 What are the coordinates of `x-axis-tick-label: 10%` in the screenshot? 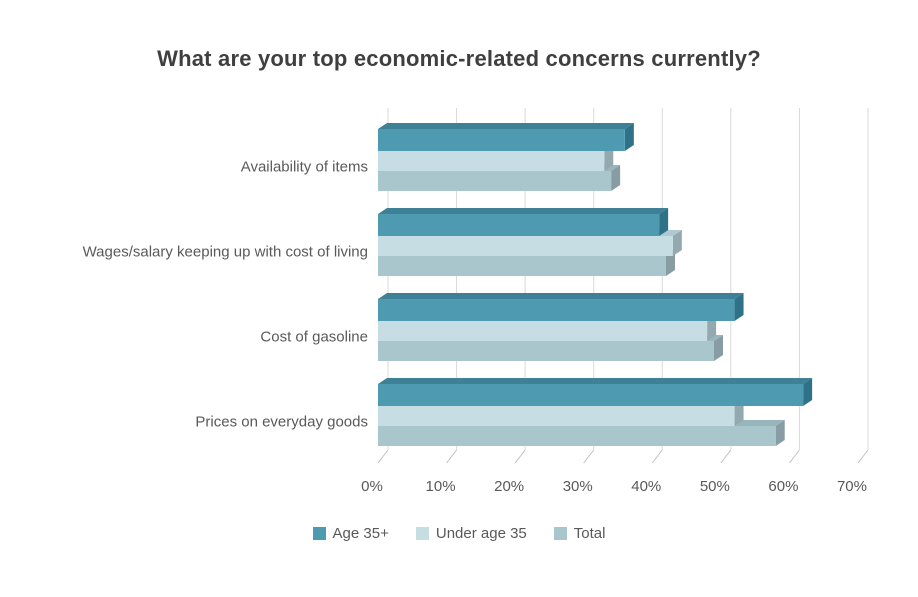 It's located at (440, 486).